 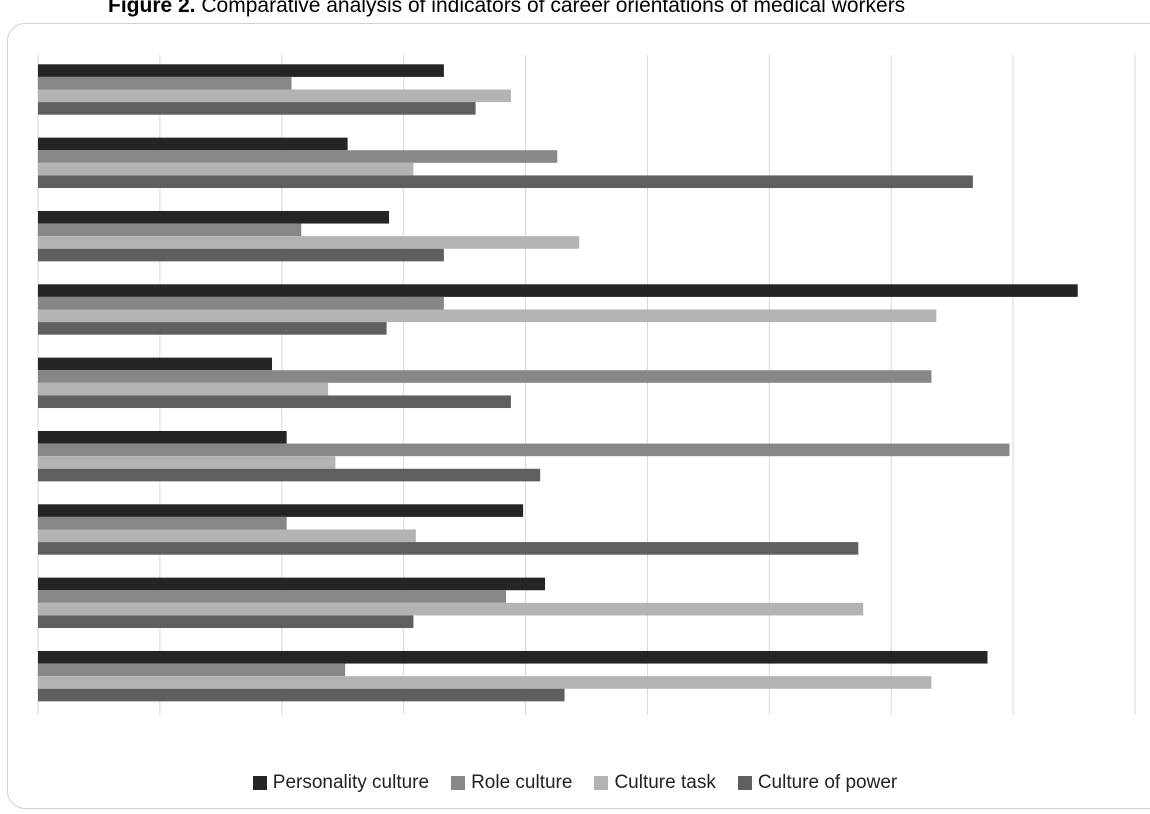 What do you see at coordinates (522, 782) in the screenshot?
I see `legend-label: Role culture` at bounding box center [522, 782].